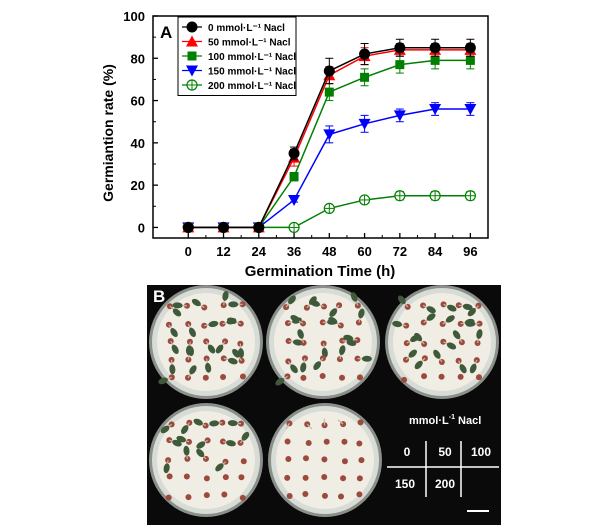 This screenshot has height=528, width=603. What do you see at coordinates (451, 417) in the screenshot?
I see `key-title-exponent: -1` at bounding box center [451, 417].